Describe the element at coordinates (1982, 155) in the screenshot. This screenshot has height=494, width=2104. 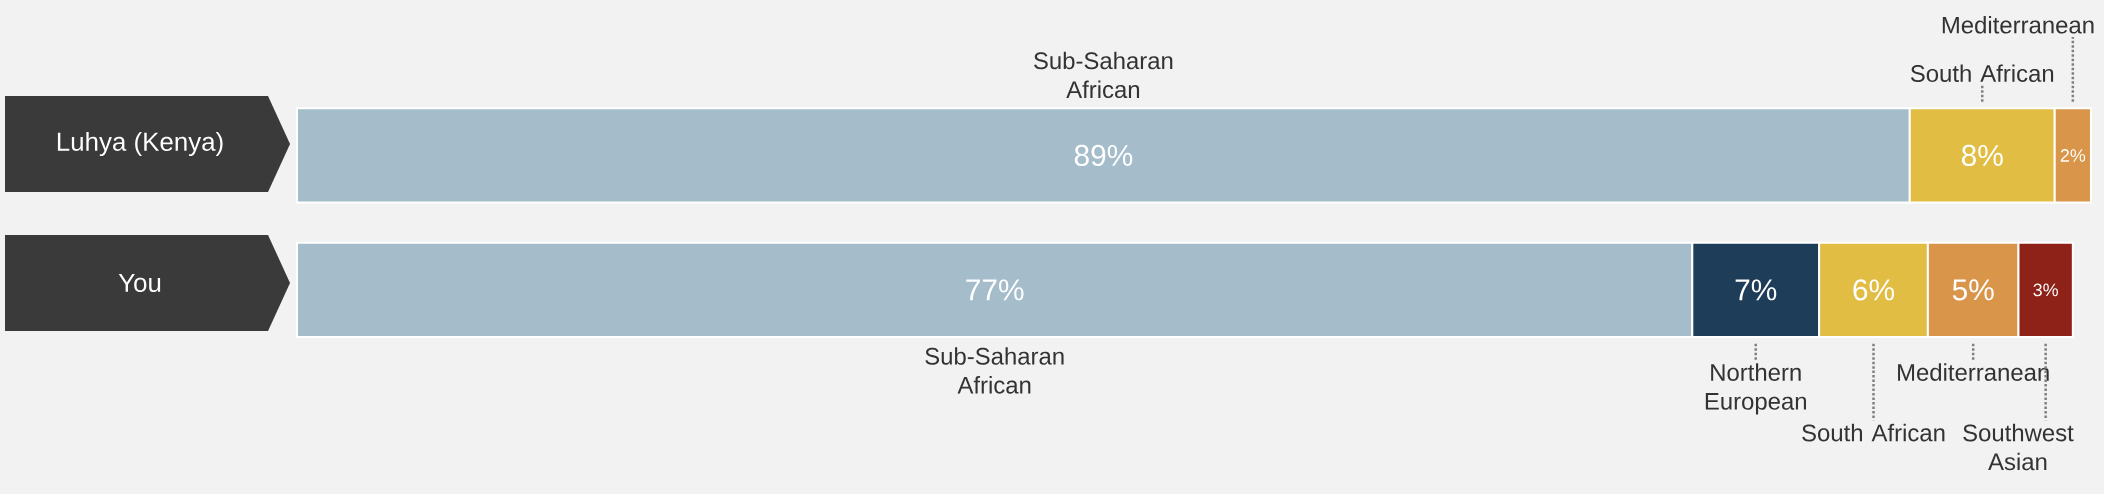
I see `data-label: 8%` at that location.